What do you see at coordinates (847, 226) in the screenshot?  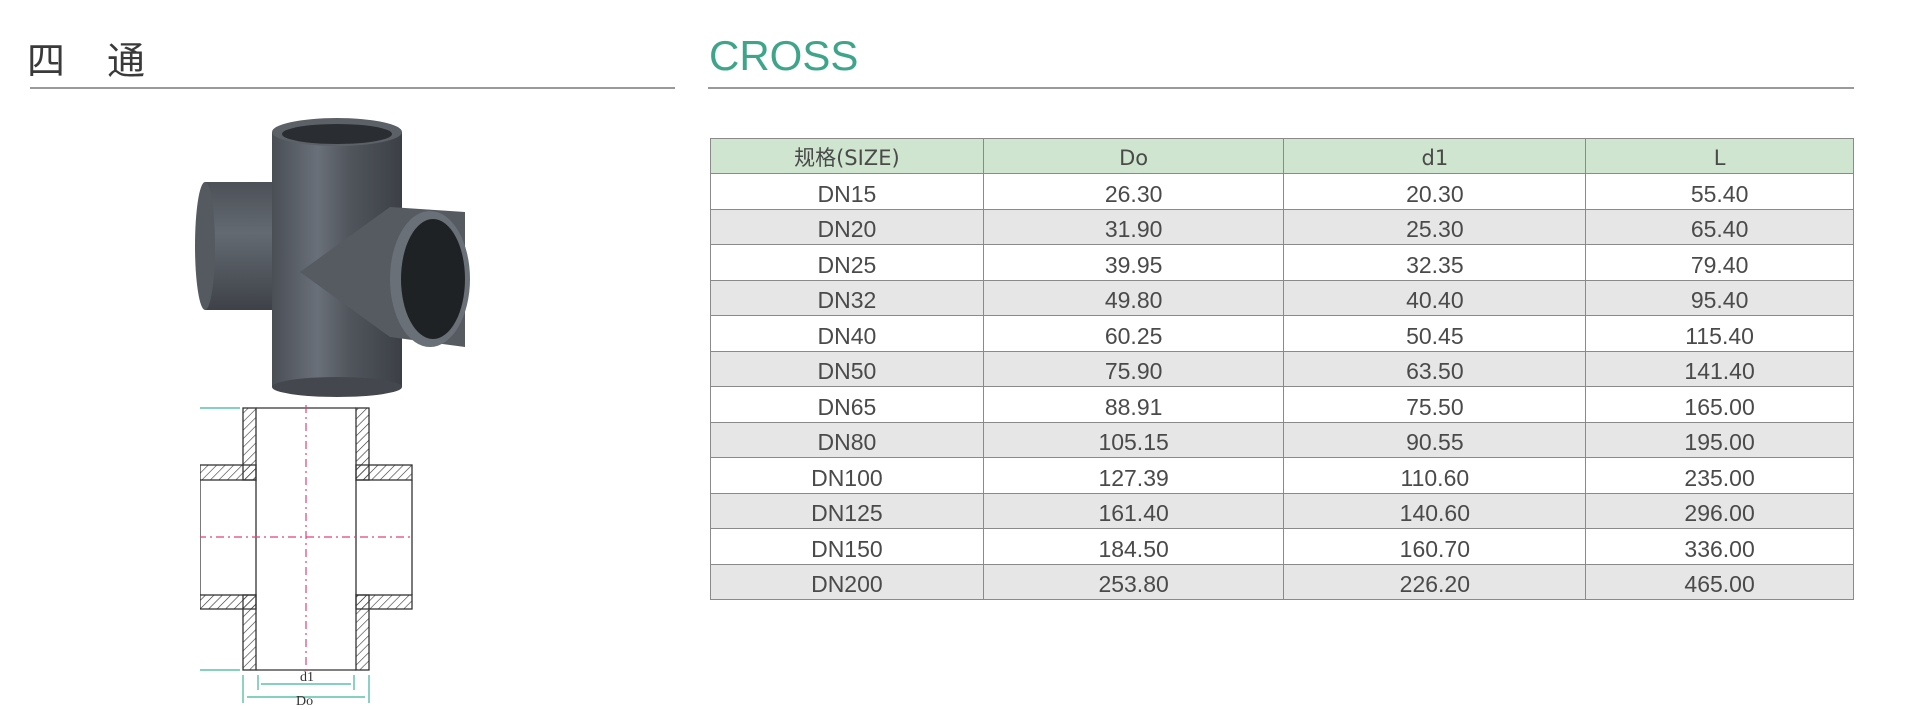 I see `cell-size: DN20` at bounding box center [847, 226].